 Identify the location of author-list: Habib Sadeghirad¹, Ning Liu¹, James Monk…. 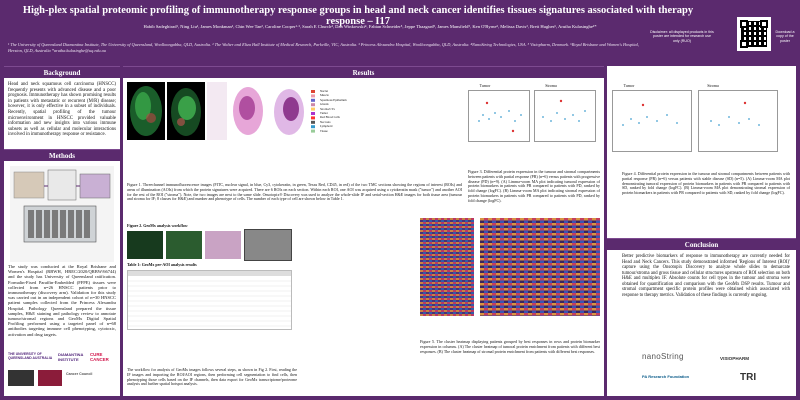
(370, 26).